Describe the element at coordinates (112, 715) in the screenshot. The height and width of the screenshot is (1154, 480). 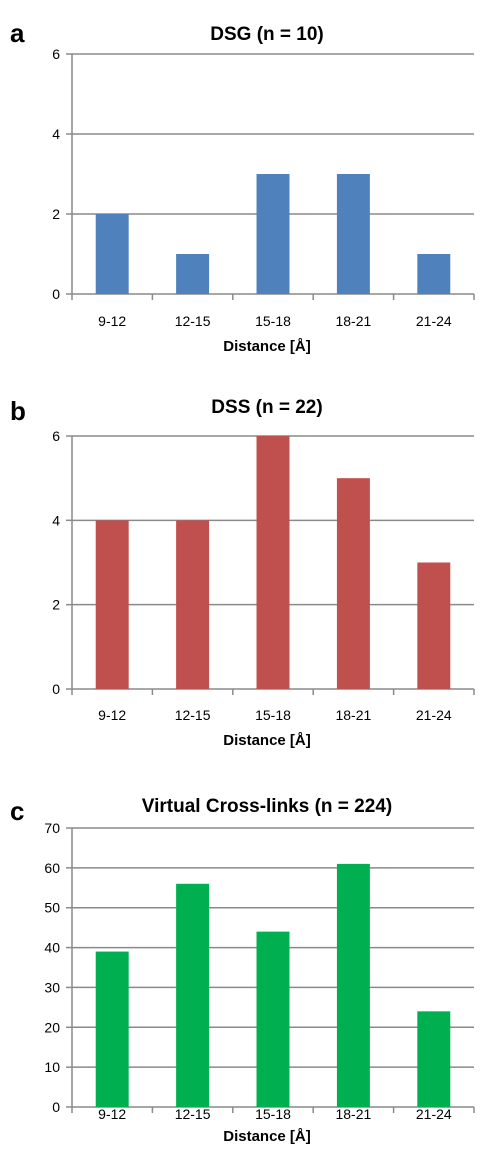
I see `chart-b-x-tick-label: 9-12` at that location.